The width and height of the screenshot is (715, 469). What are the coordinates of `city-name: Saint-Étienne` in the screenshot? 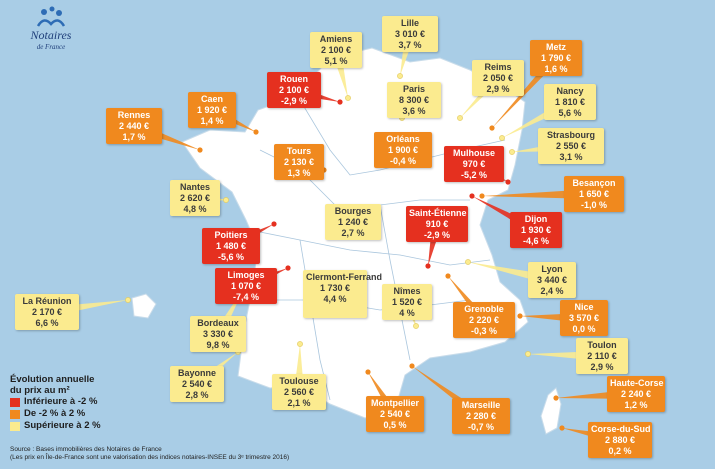 It's located at (438, 213).